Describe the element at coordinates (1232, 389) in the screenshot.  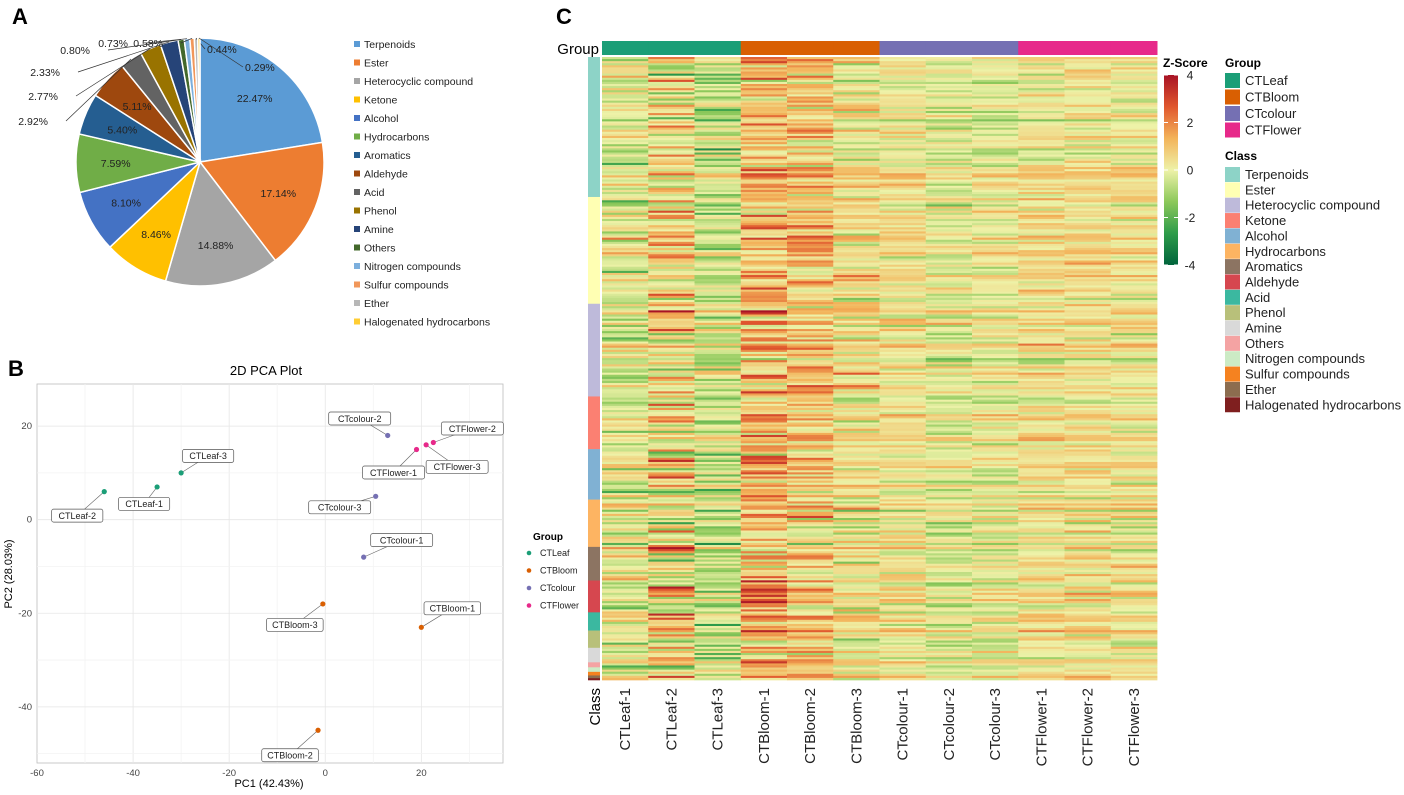
I see `heatmap-class-legend-swatch` at that location.